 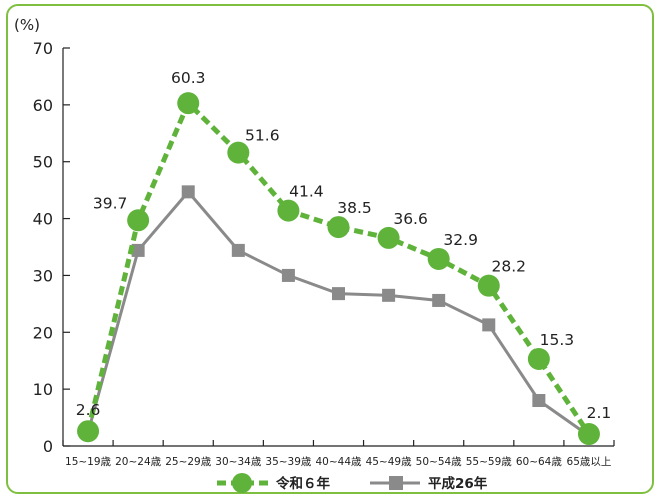 What do you see at coordinates (489, 462) in the screenshot?
I see `x-tick-label: 55~59歳` at bounding box center [489, 462].